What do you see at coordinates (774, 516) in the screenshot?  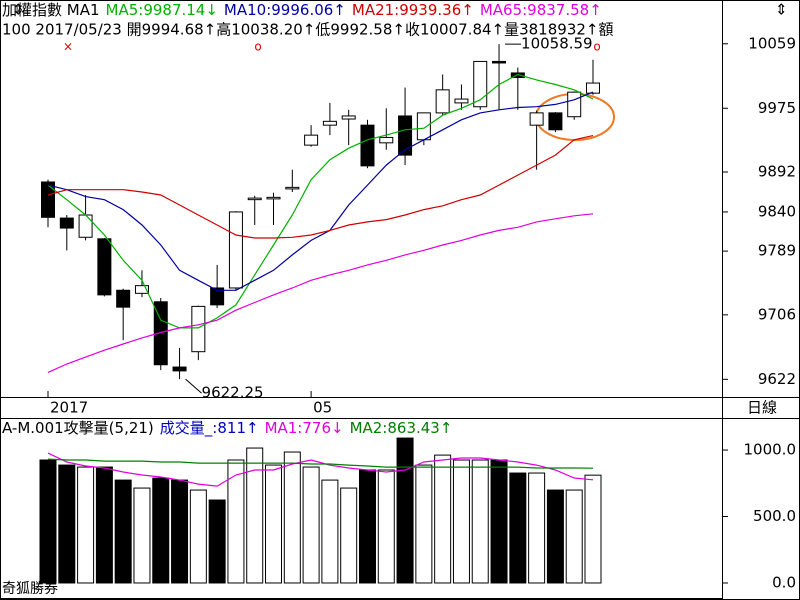 I see `y-tick-label: 500.0` at bounding box center [774, 516].